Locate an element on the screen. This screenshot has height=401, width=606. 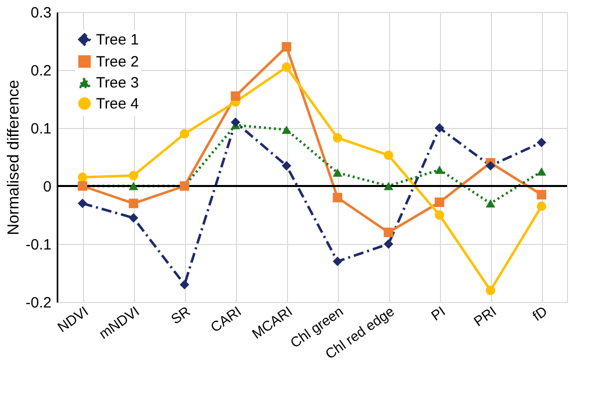
legend-label: Tree 1 is located at coordinates (117, 40).